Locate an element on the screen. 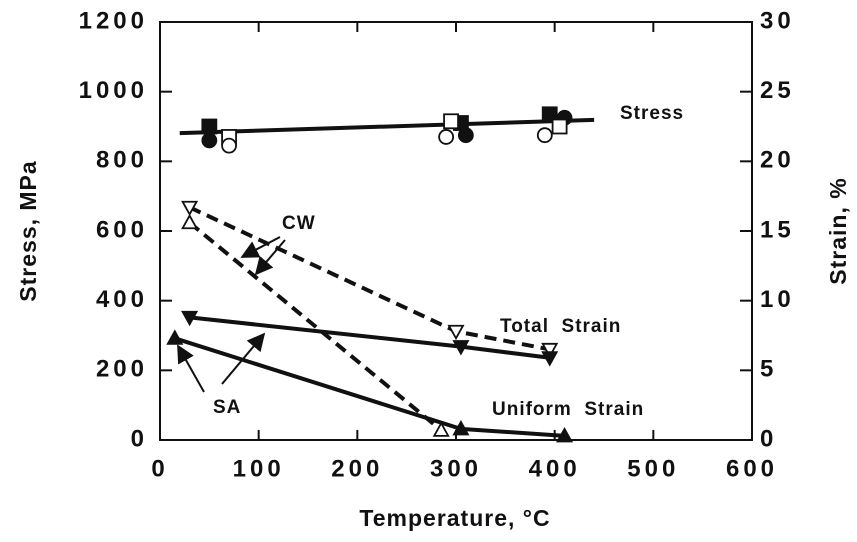 The width and height of the screenshot is (857, 542). y-tick-label: 600 is located at coordinates (122, 229).